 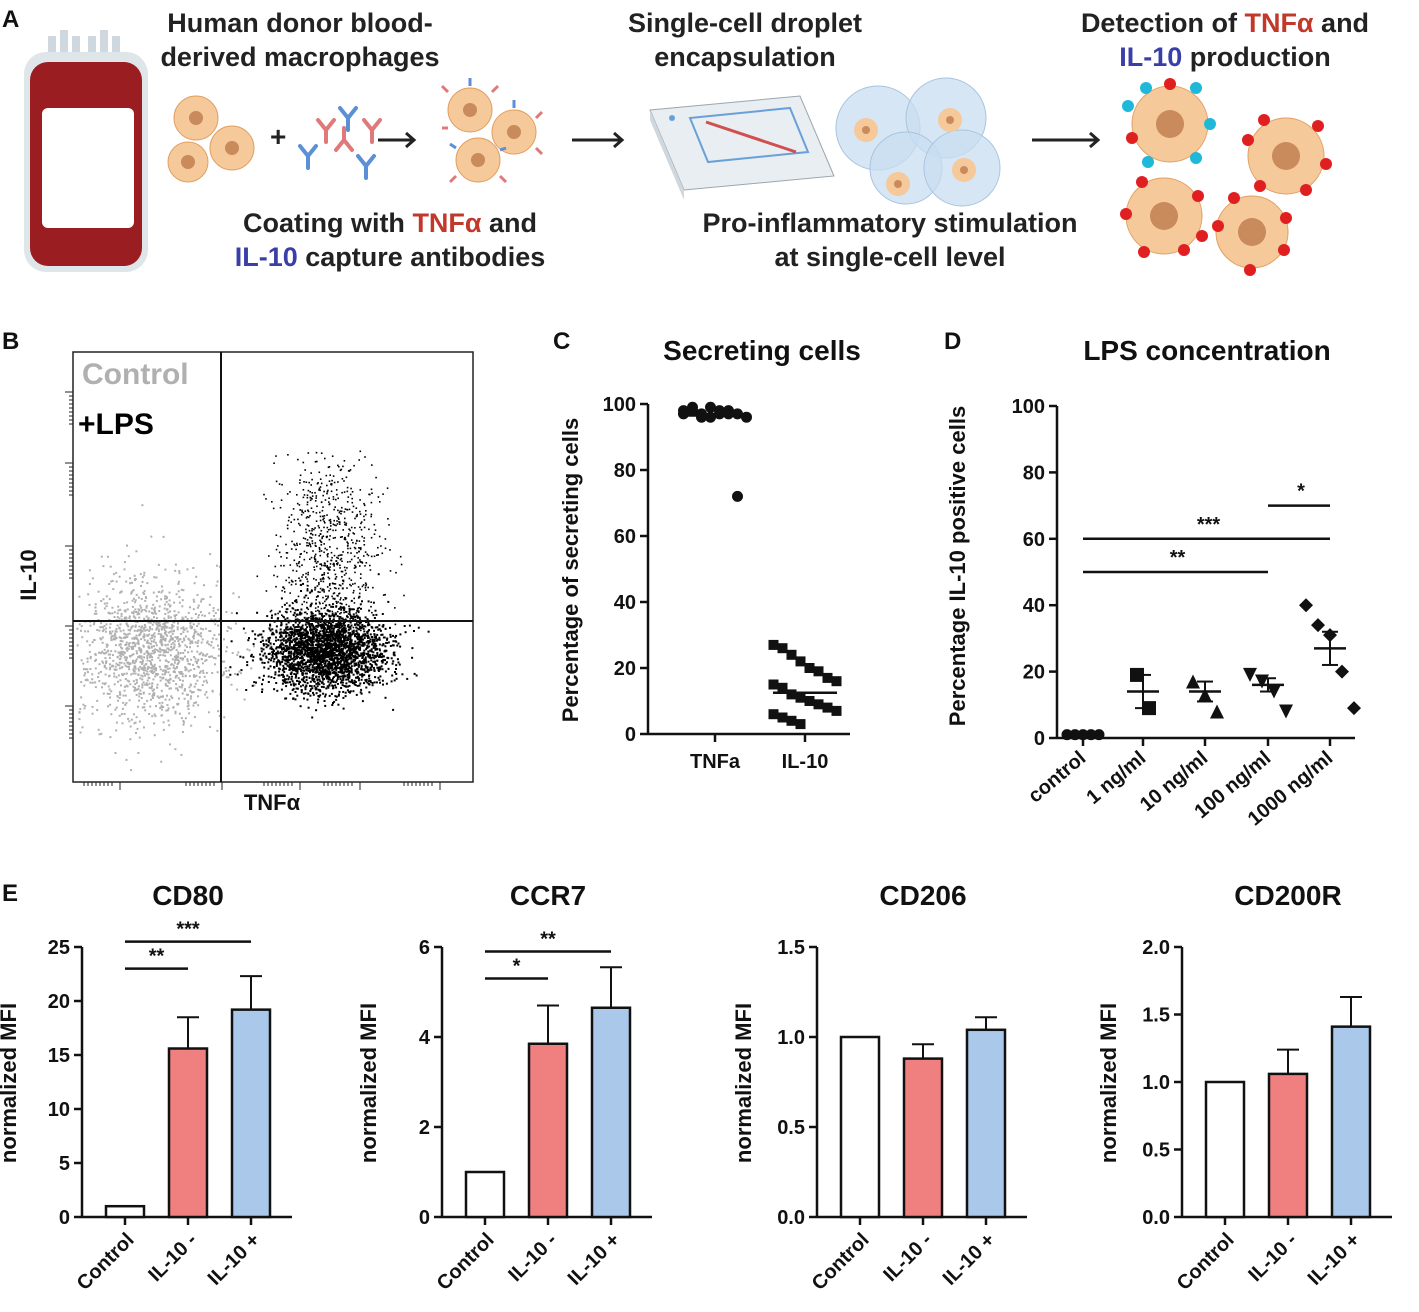 I want to click on chart-title: CD206, so click(x=922, y=895).